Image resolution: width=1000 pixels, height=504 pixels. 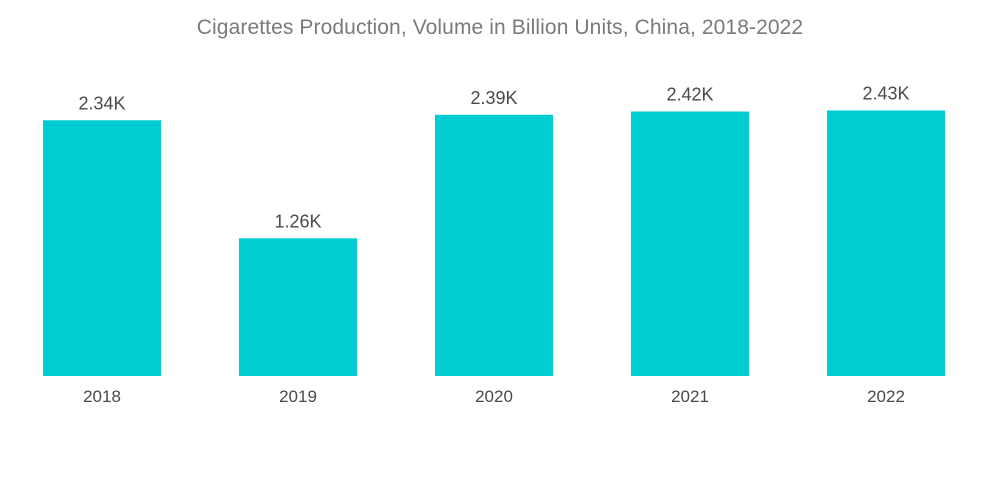 What do you see at coordinates (298, 396) in the screenshot?
I see `x-tick-label-2019: 2019` at bounding box center [298, 396].